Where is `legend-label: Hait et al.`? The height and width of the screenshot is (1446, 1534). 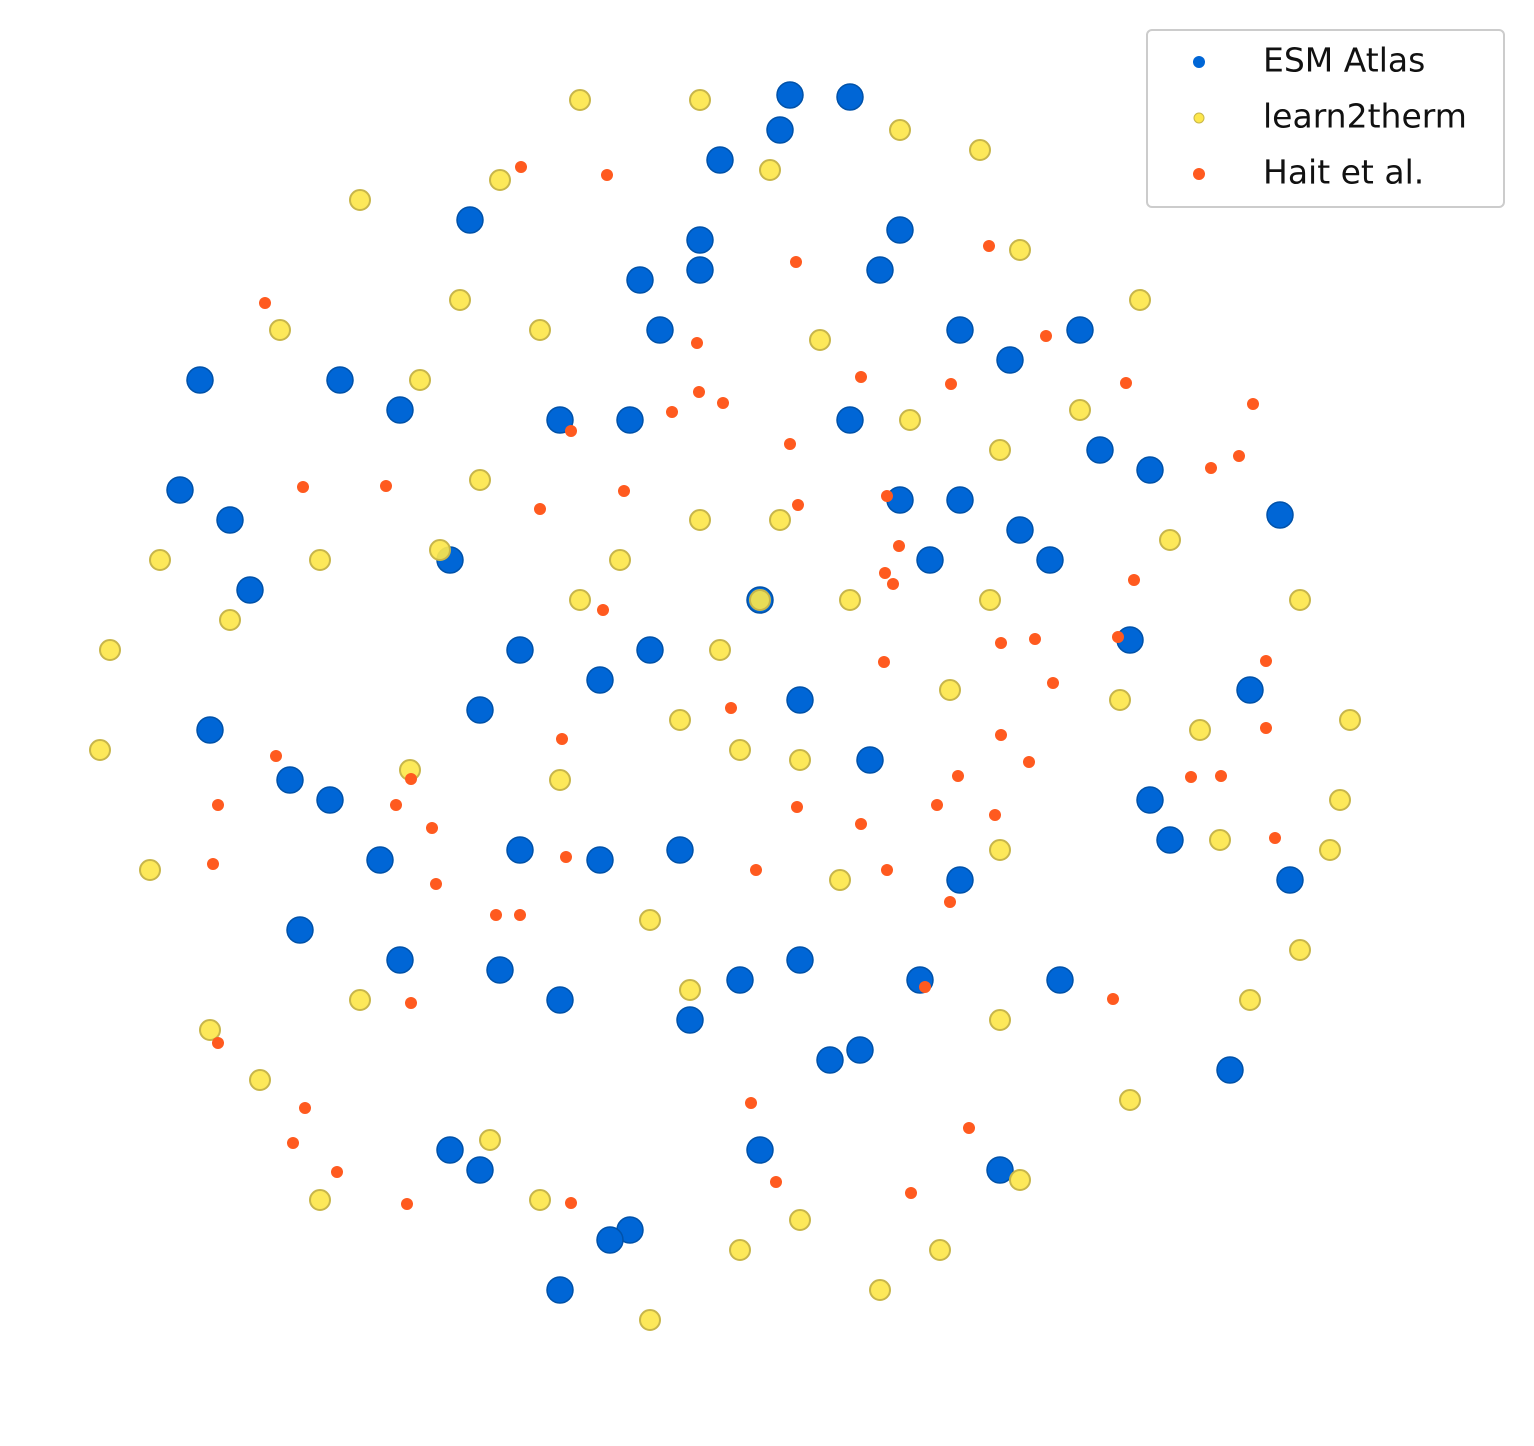 legend-label: Hait et al. is located at coordinates (1343, 172).